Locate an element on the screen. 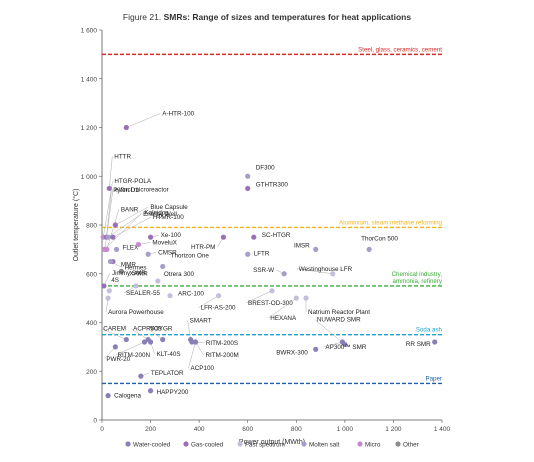 This screenshot has height=462, width=534. figure-title-prefix: Figure 21. is located at coordinates (143, 17).